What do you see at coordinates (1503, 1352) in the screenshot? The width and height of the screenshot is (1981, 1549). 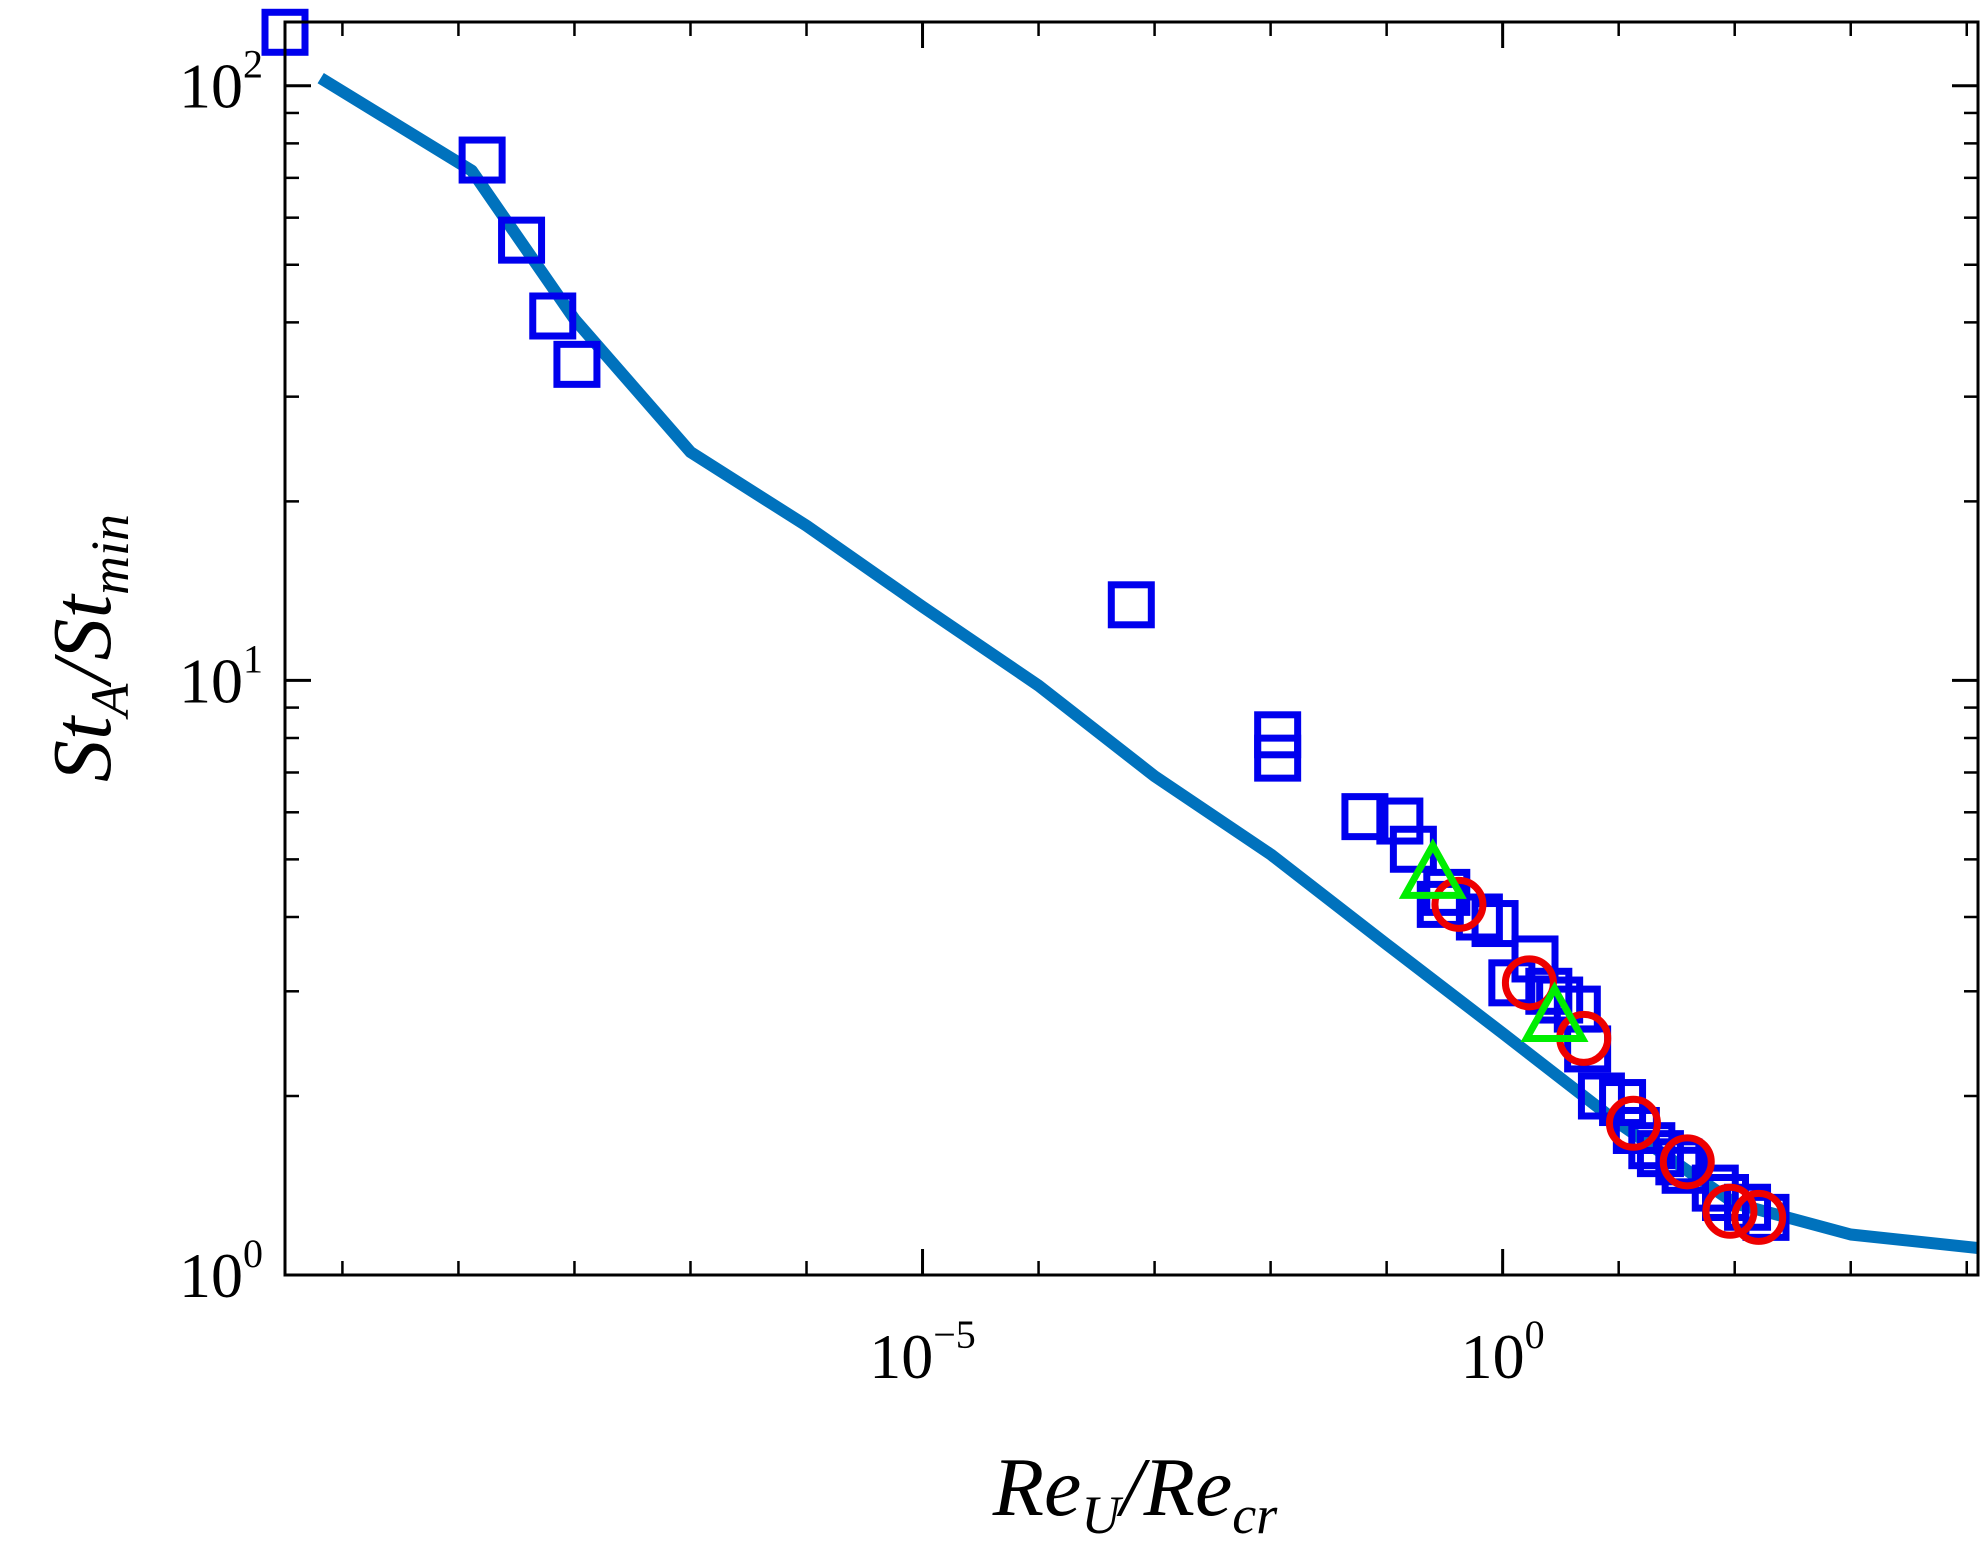 I see `x-tick-label: 10⁰` at bounding box center [1503, 1352].